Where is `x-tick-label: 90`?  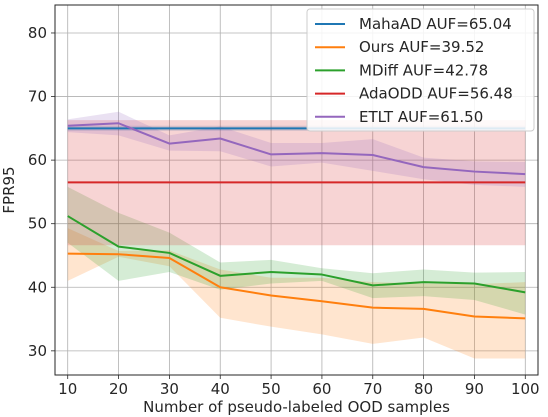
x-tick-label: 90 is located at coordinates (474, 389).